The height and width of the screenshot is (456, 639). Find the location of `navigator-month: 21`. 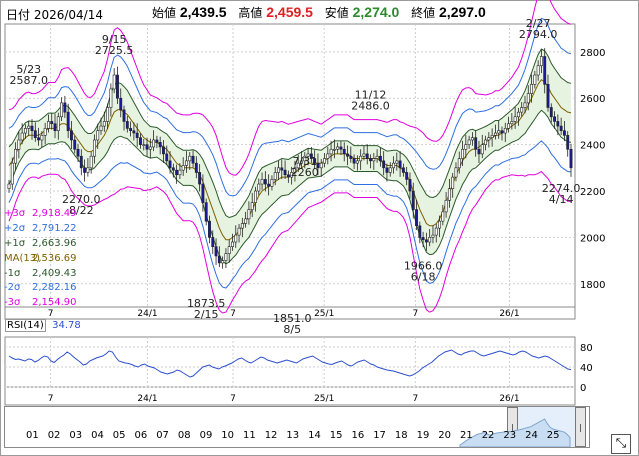

navigator-month: 21 is located at coordinates (466, 435).